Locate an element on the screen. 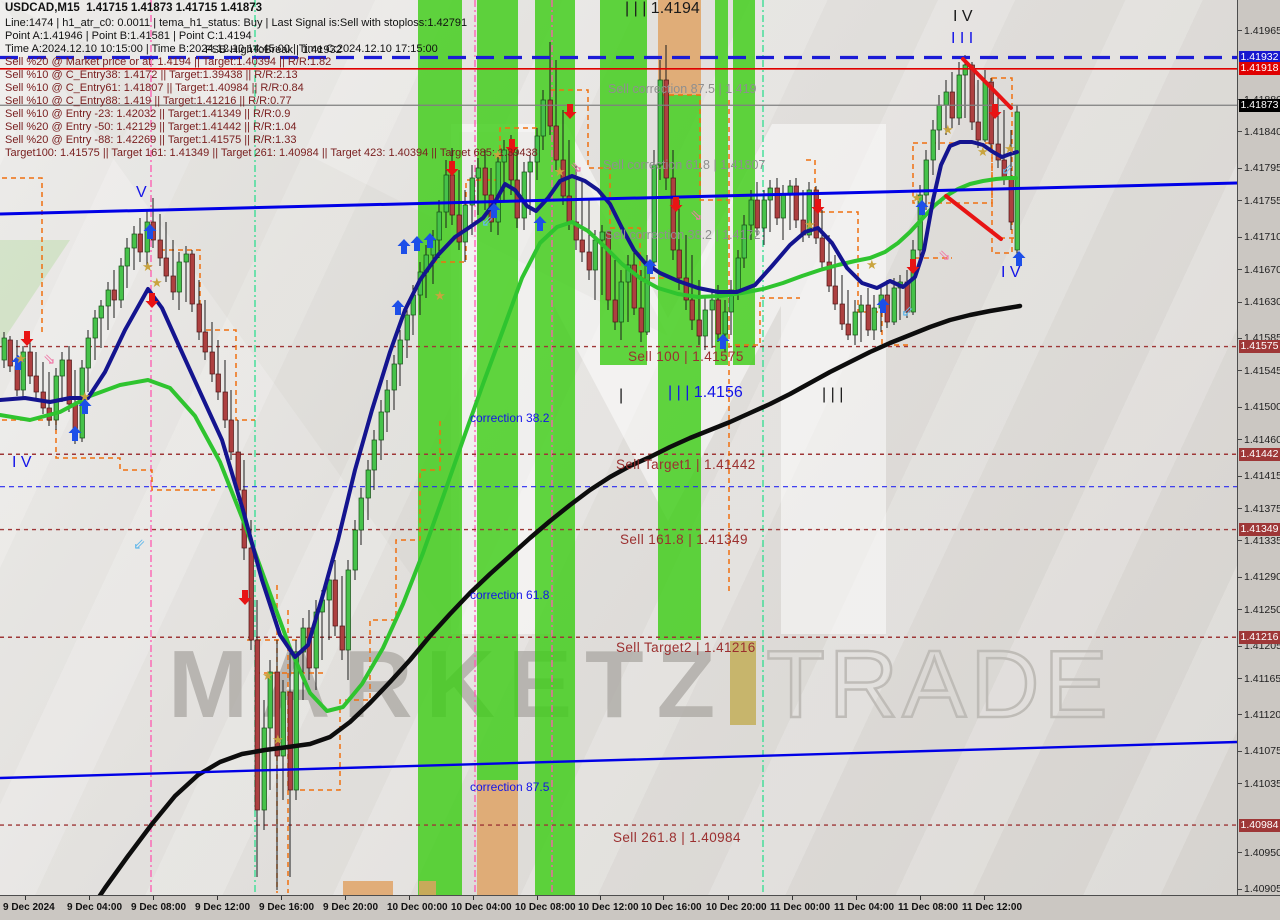 The width and height of the screenshot is (1280, 920). price-tick-label: 1.41500 is located at coordinates (1262, 407).